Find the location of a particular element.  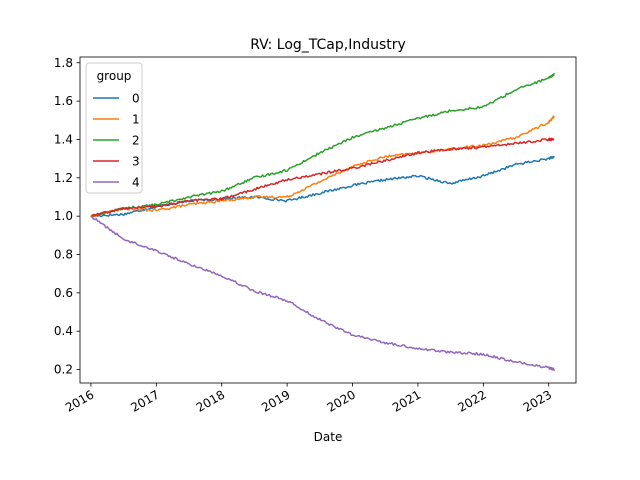

legend: group 0 1 2 3 4 is located at coordinates (114, 128).